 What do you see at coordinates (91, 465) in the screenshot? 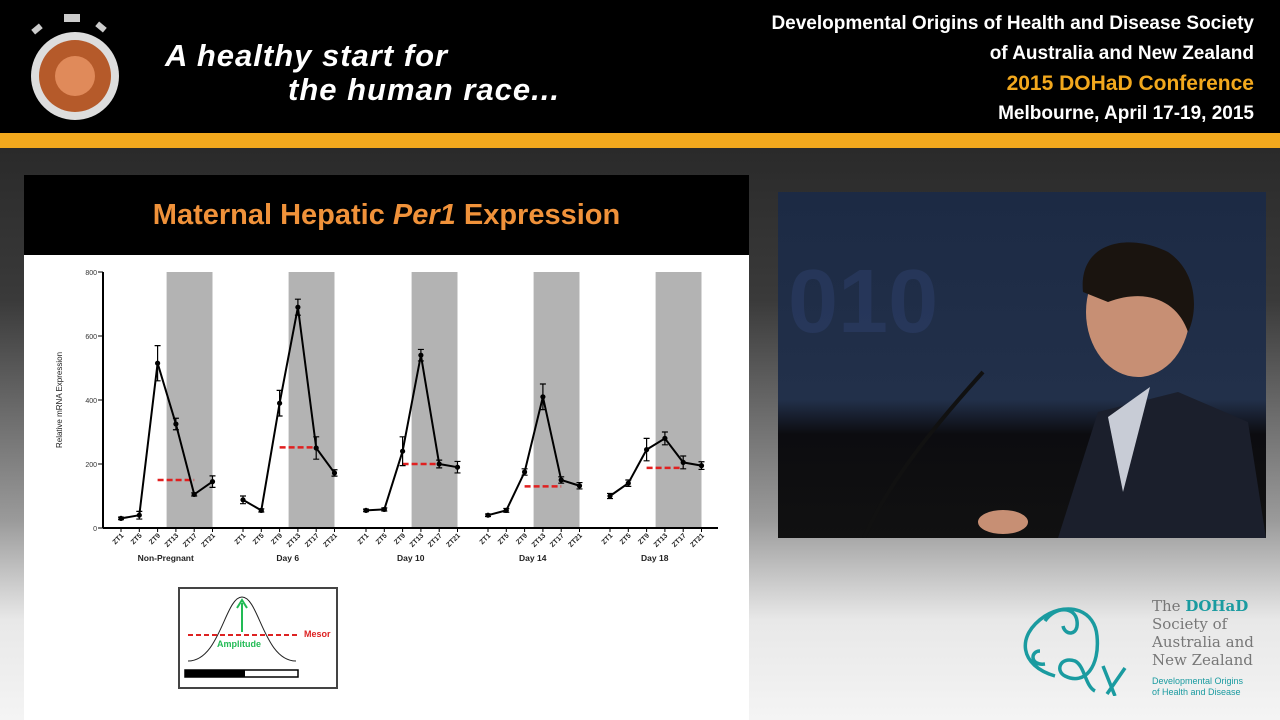
I see `y-tick-label: 200` at bounding box center [91, 465].